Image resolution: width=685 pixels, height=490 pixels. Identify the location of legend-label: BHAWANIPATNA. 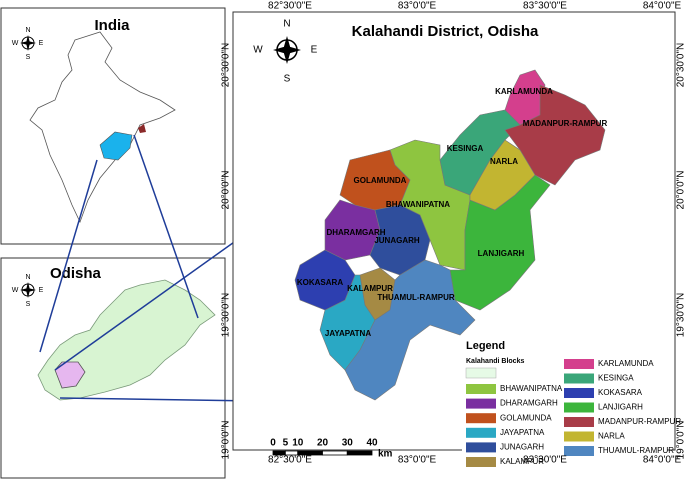
(531, 388).